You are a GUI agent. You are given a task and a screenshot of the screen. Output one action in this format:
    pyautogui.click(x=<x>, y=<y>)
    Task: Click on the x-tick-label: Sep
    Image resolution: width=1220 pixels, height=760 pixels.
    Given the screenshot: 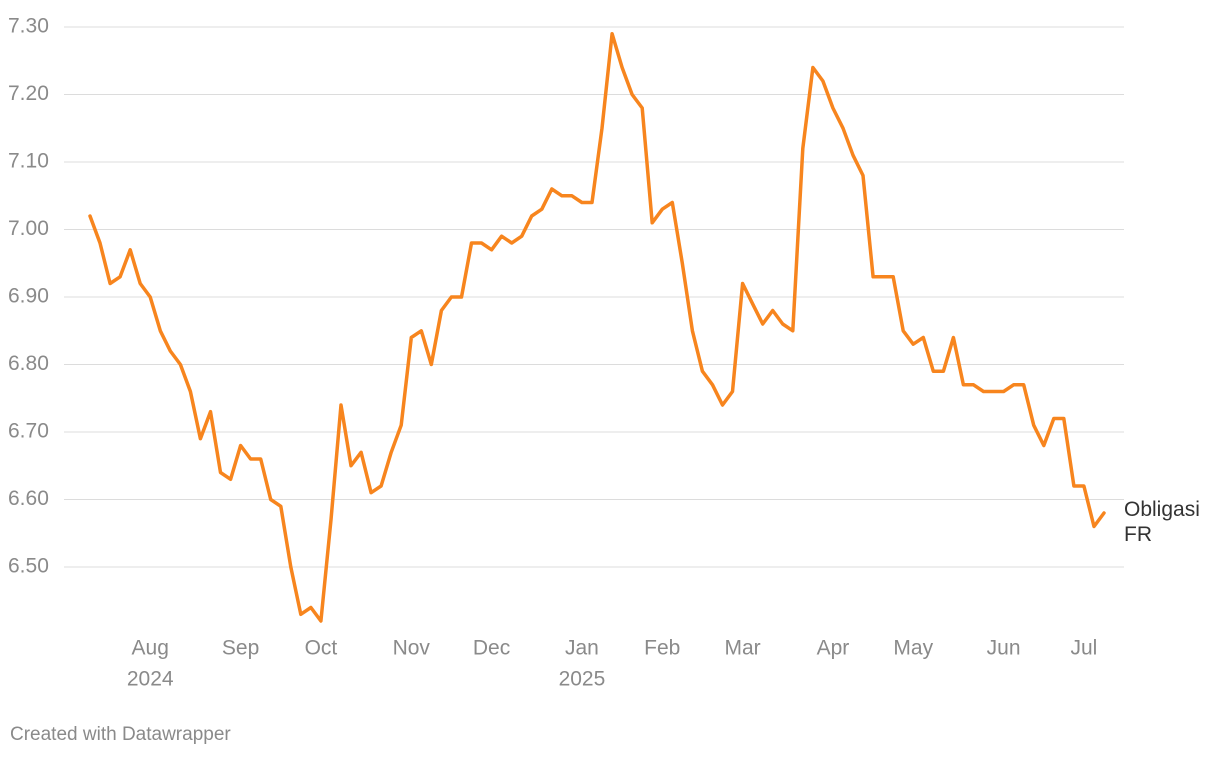 What is the action you would take?
    pyautogui.click(x=240, y=648)
    